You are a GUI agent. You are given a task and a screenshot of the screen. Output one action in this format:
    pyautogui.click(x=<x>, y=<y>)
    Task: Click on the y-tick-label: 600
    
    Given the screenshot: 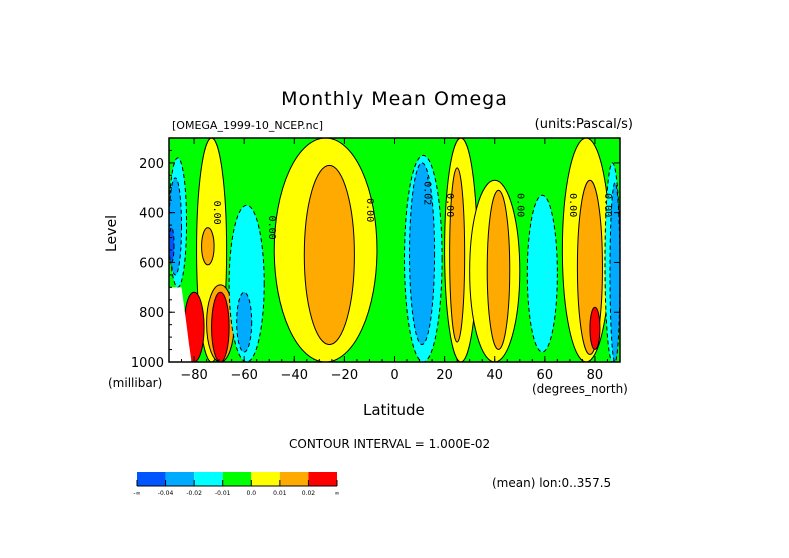 What is the action you would take?
    pyautogui.click(x=151, y=263)
    